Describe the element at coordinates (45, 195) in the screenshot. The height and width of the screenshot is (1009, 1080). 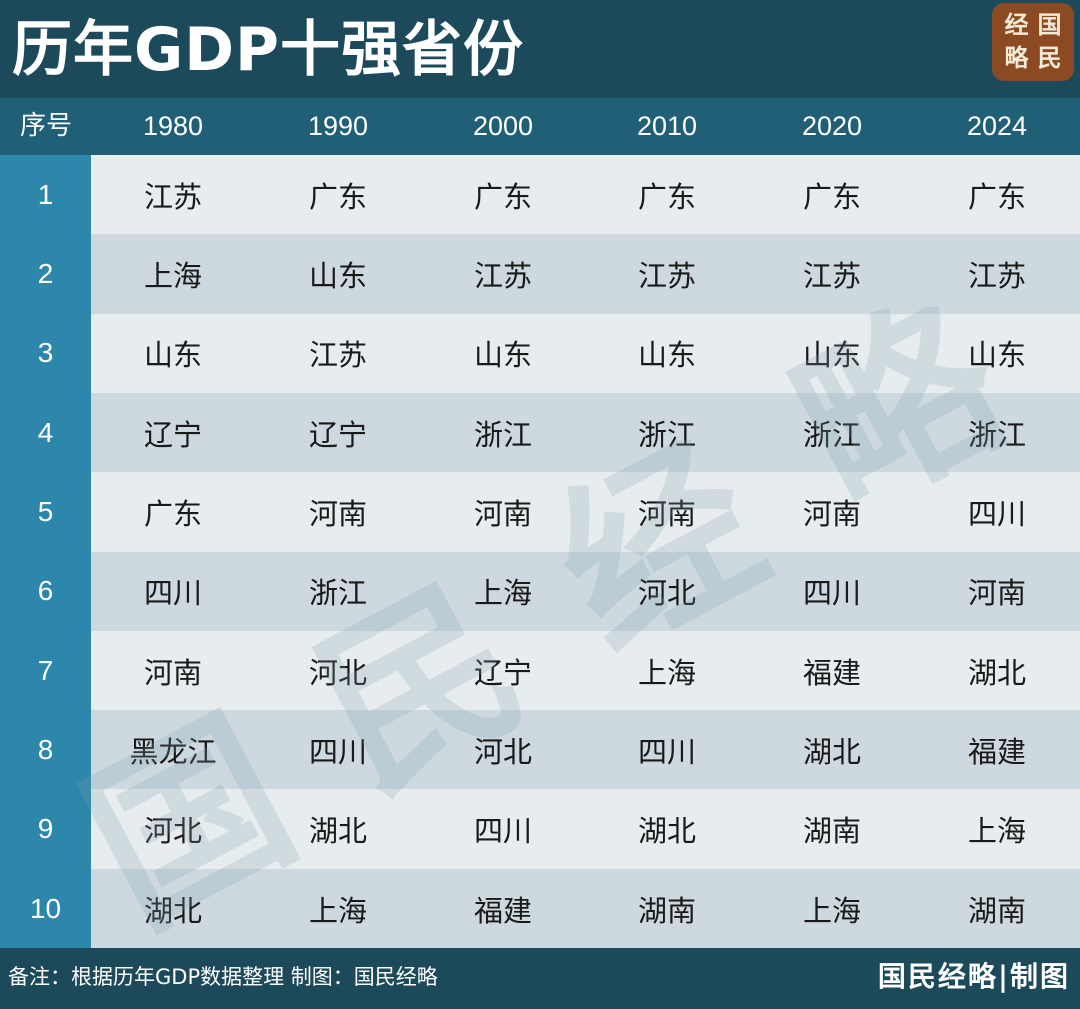
I see `rank-cell: 1` at that location.